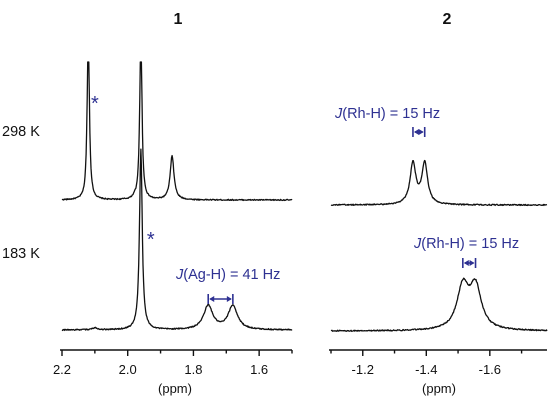  I want to click on spectrum-trace-183k, so click(439, 304).